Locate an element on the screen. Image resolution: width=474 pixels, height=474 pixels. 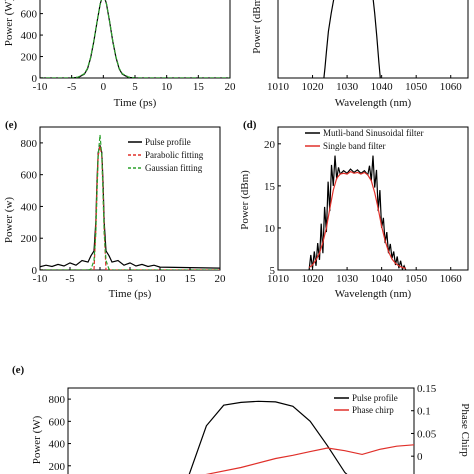
y-tick-label: 5 is located at coordinates (273, 271).